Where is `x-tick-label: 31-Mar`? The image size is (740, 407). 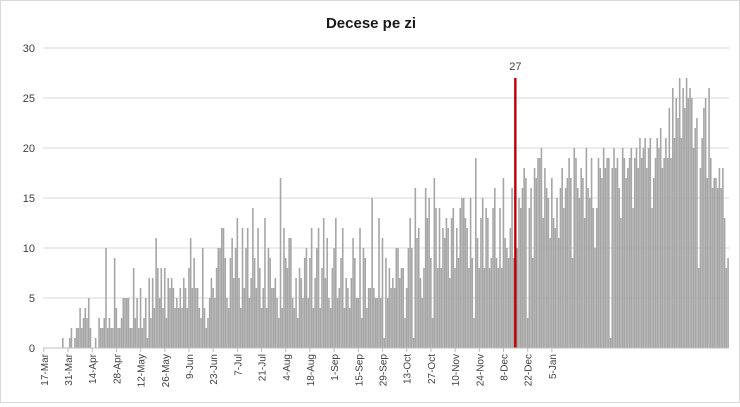
x-tick-label: 31-Mar is located at coordinates (69, 369).